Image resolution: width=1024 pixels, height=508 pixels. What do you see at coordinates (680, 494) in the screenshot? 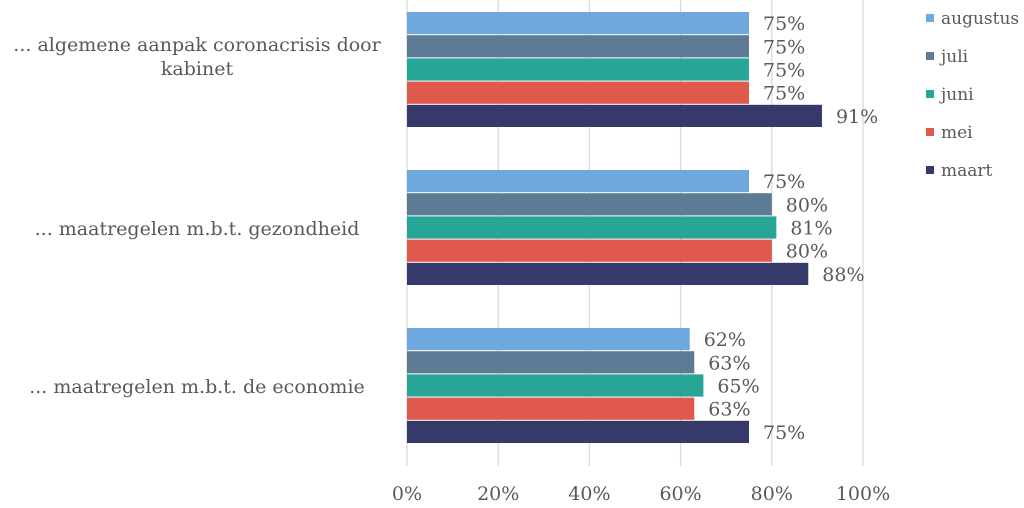
I see `x-tick-label-60: 60%` at bounding box center [680, 494].